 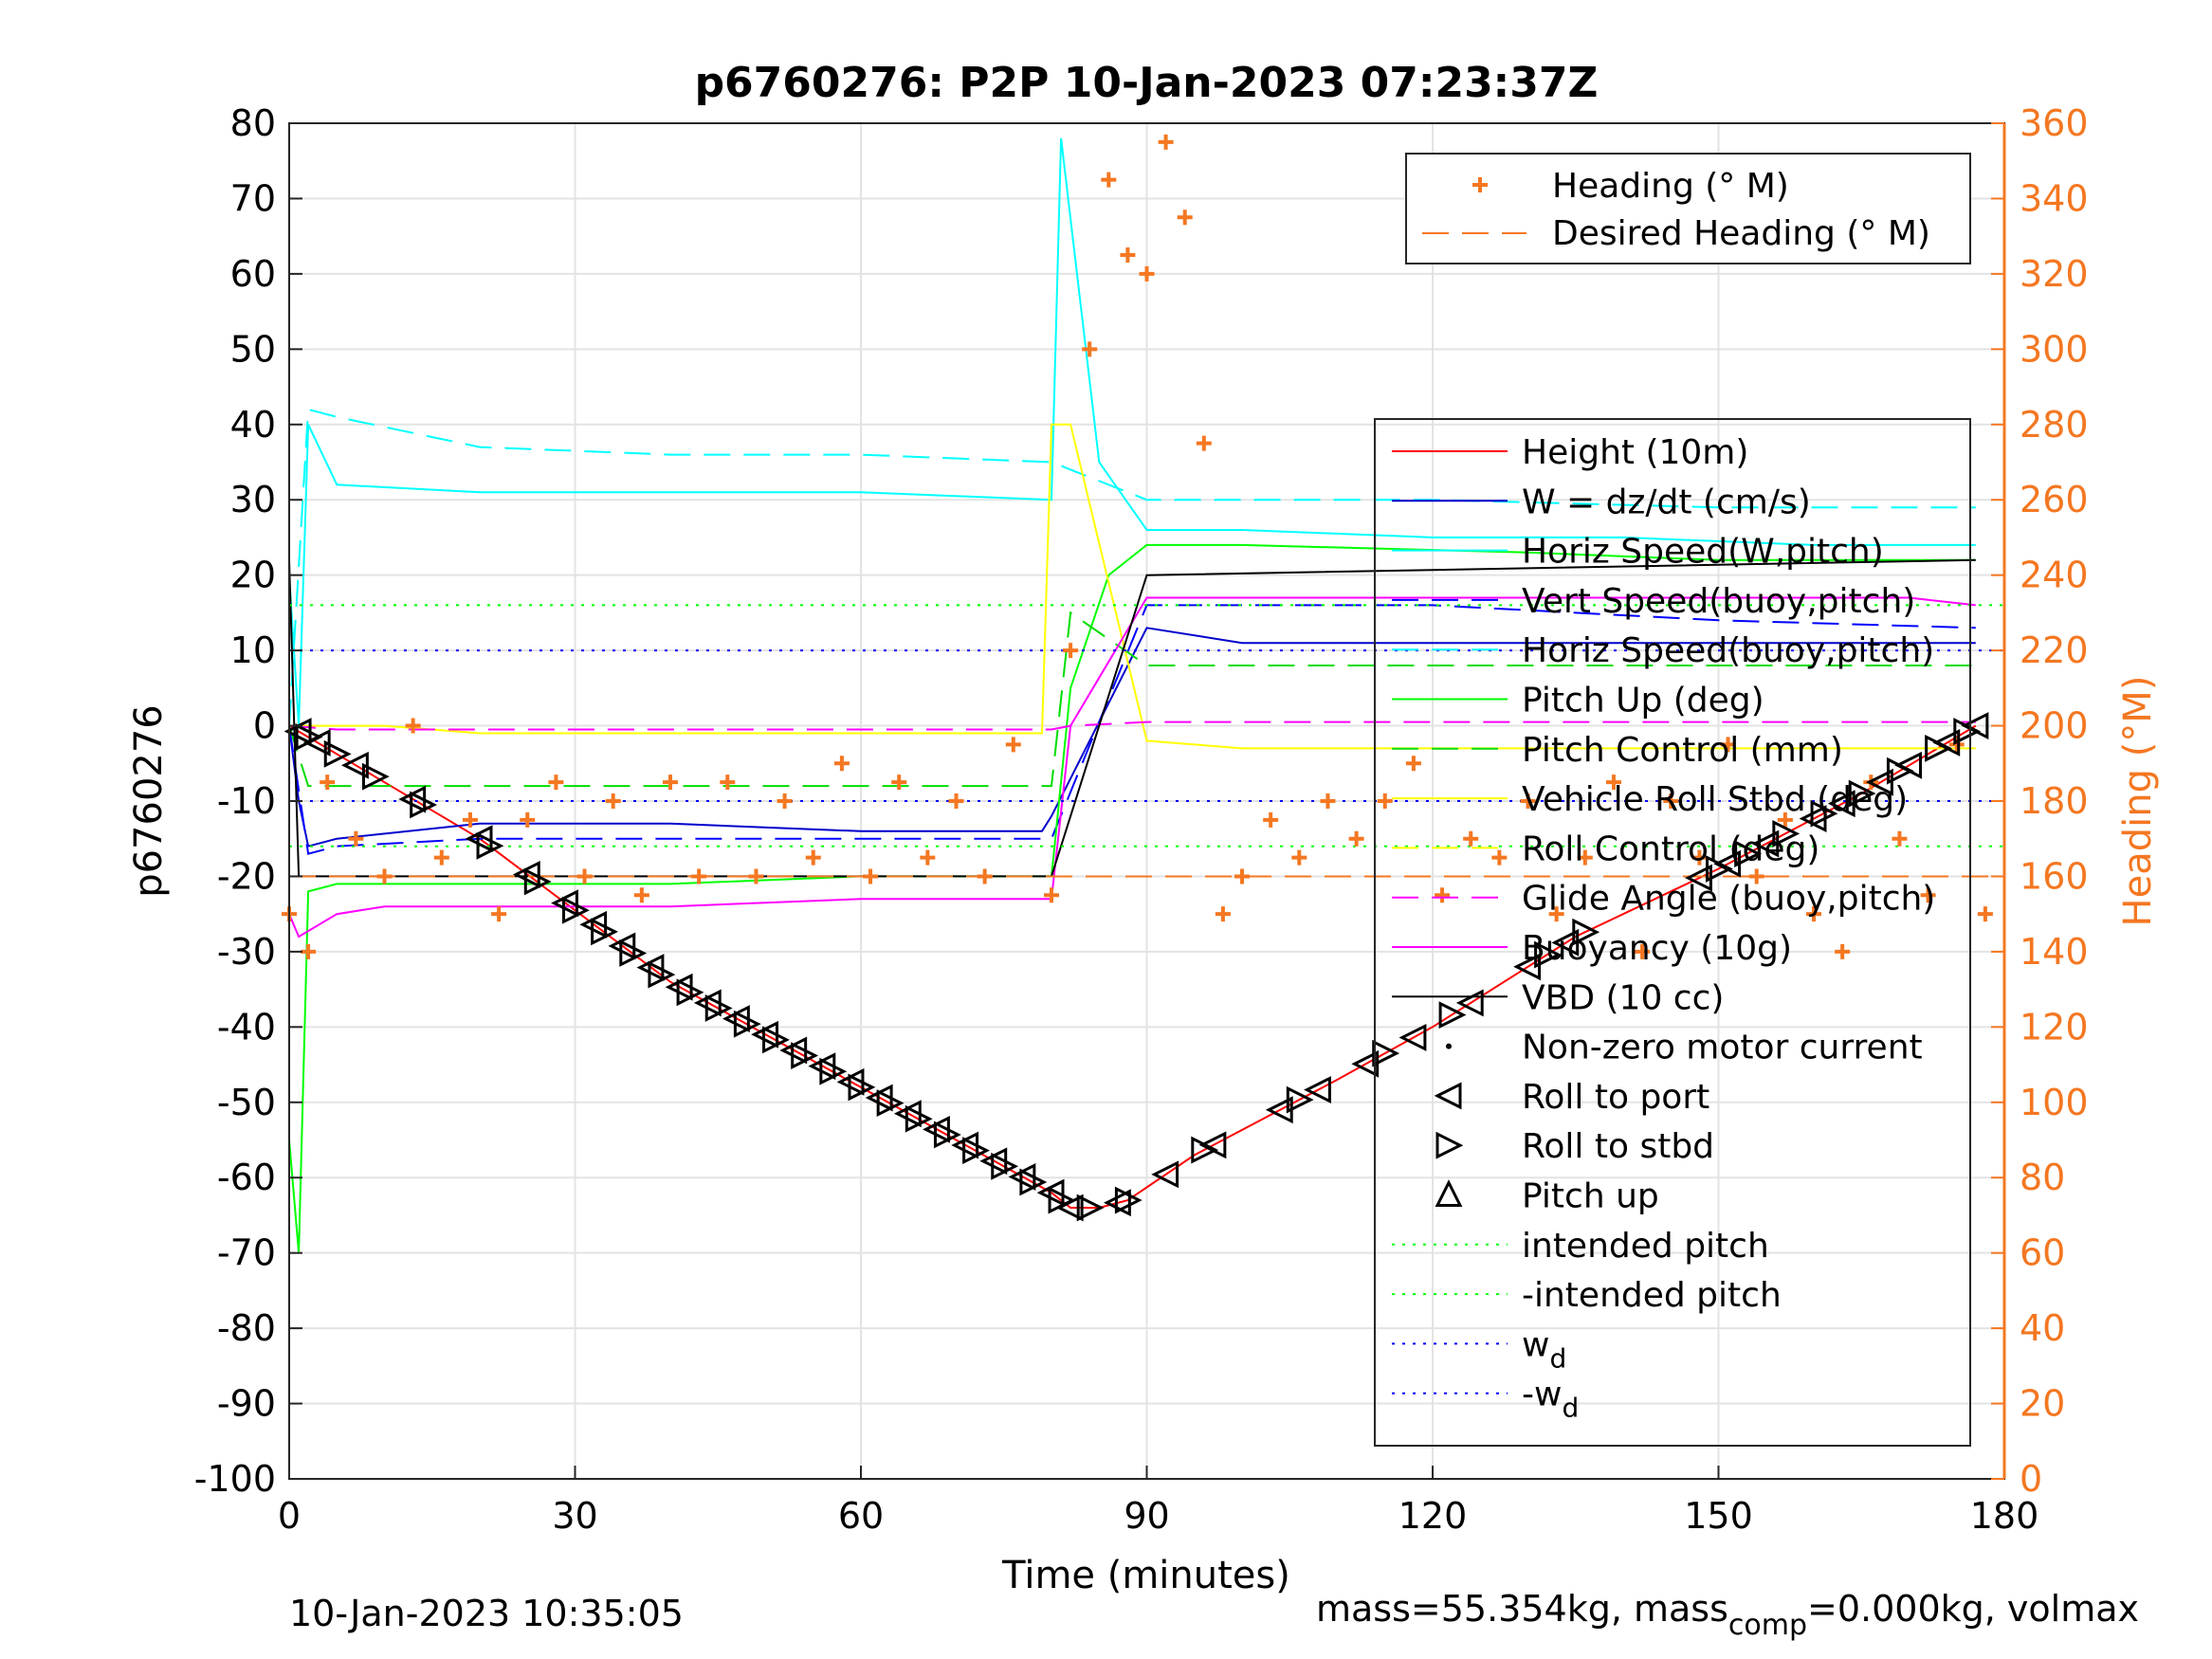 I want to click on legend-subscript: d, so click(x=1570, y=1408).